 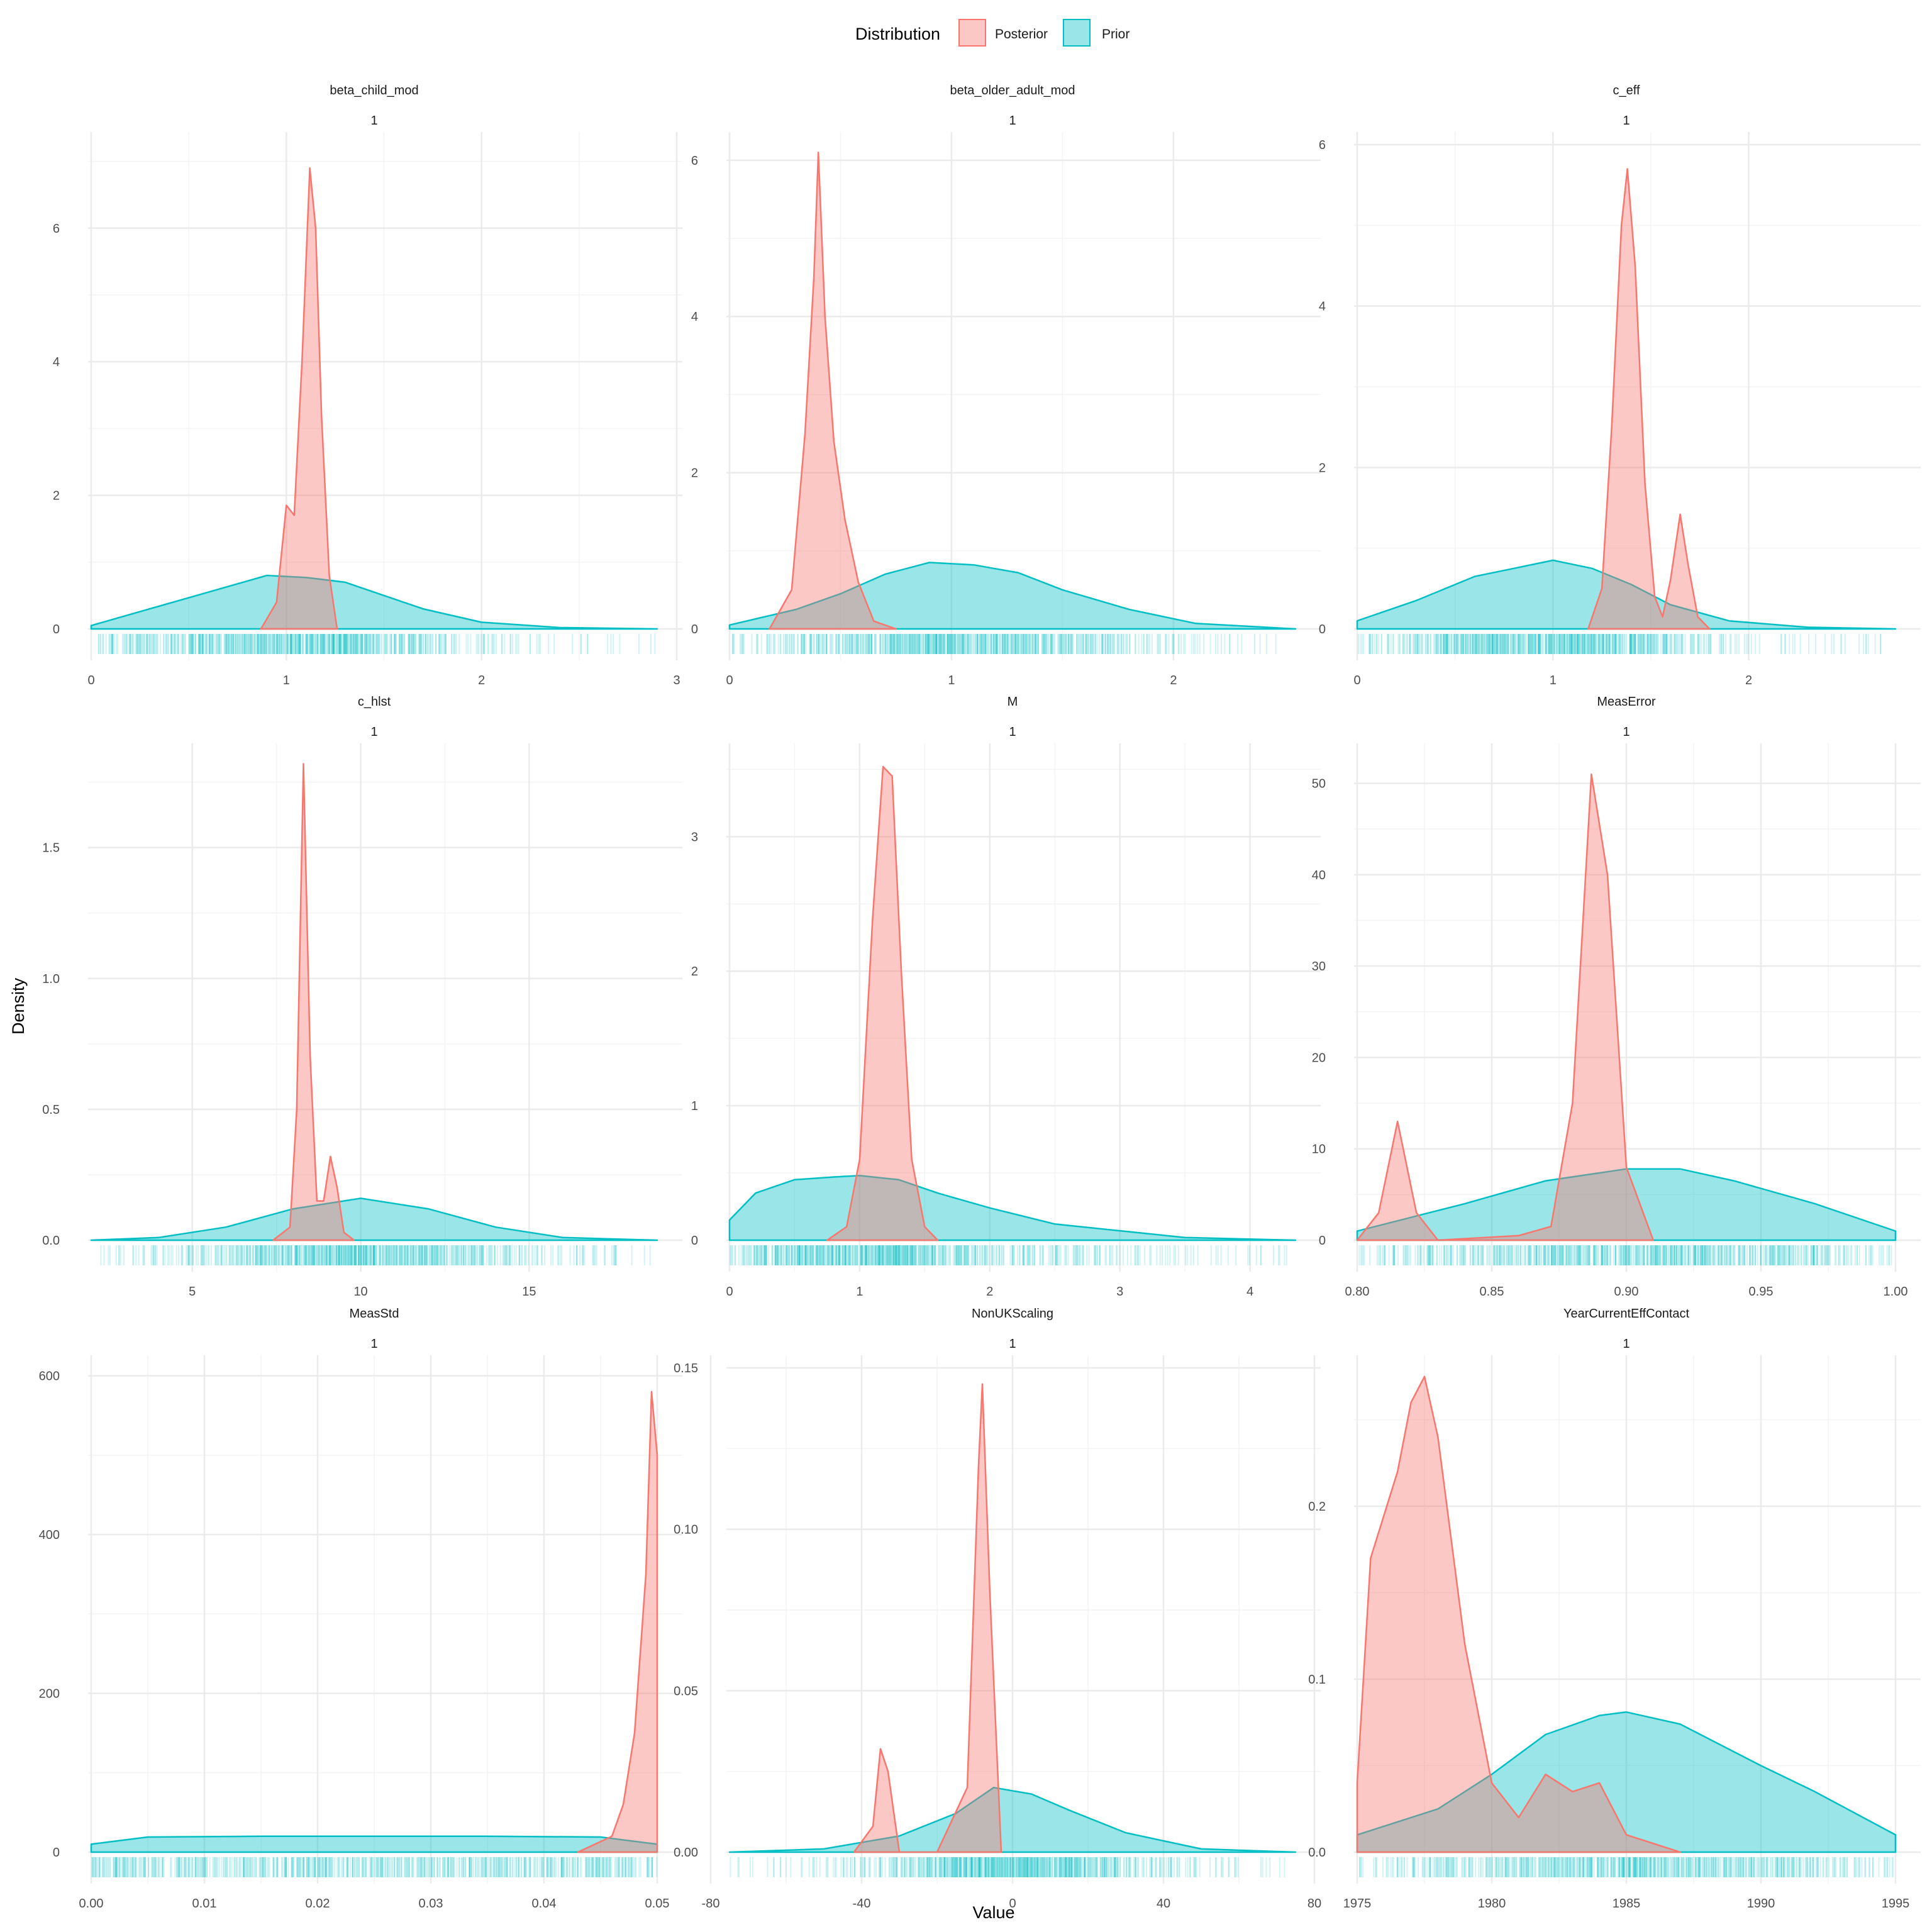 I want to click on y-tick-label: 3, so click(x=694, y=837).